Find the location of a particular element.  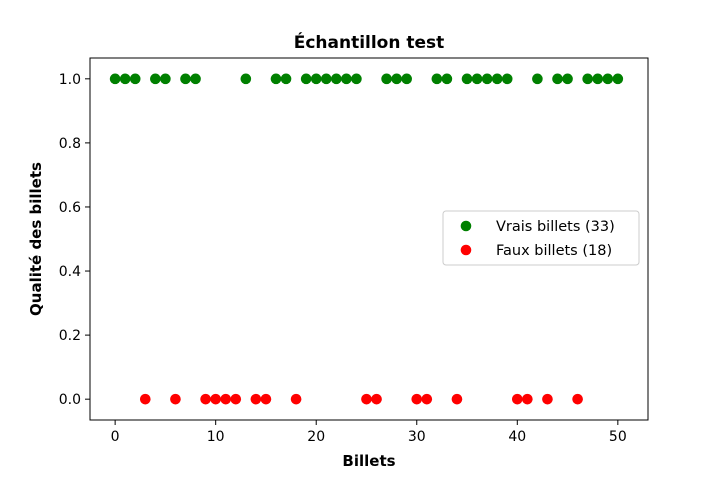

y-axis-title: Qualité des billets is located at coordinates (36, 239).